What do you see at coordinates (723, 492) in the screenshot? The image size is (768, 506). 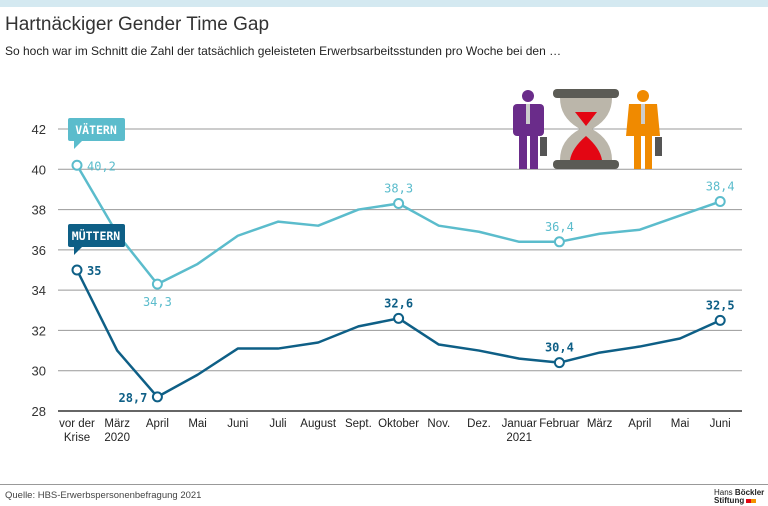 I see `logo-text: Hans` at bounding box center [723, 492].